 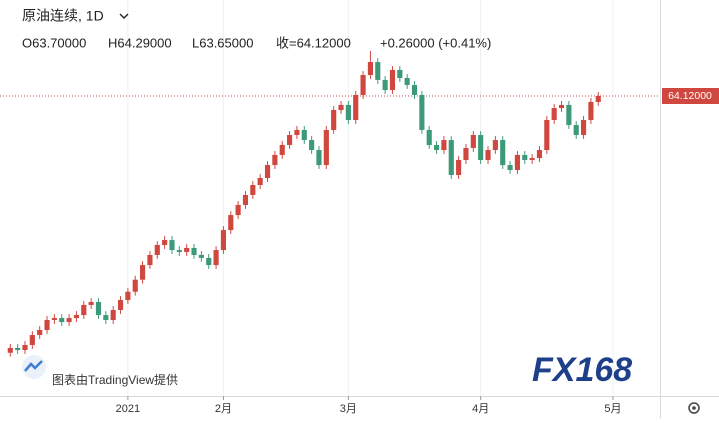 I want to click on price-label: 64.12000, so click(x=690, y=96).